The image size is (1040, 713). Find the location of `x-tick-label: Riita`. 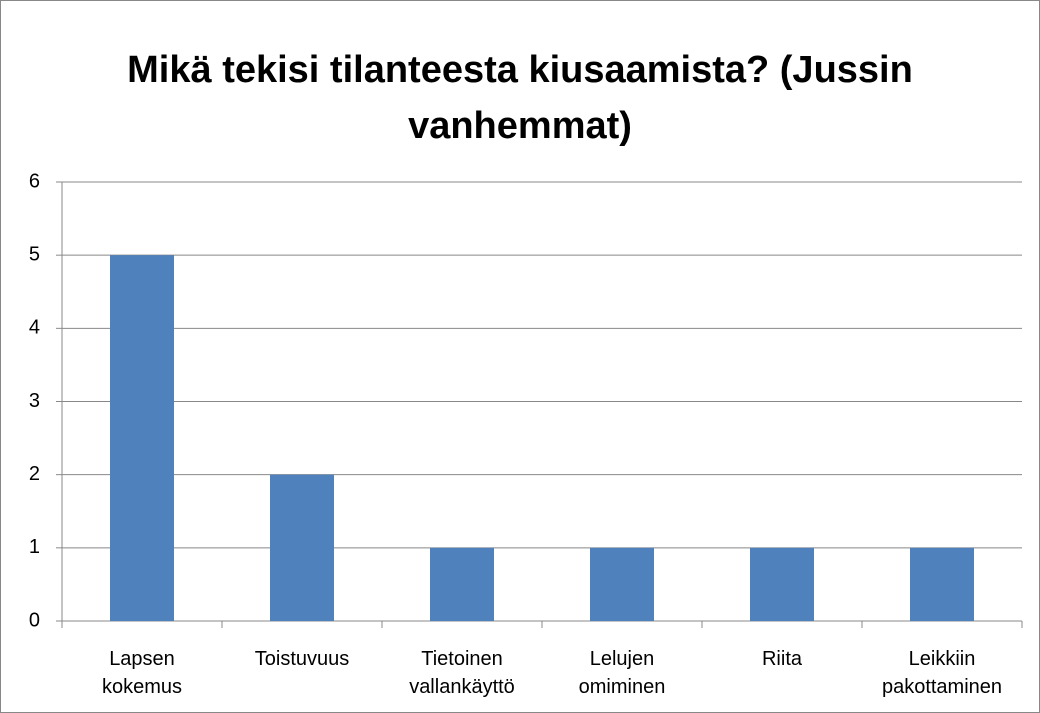

x-tick-label: Riita is located at coordinates (781, 659).